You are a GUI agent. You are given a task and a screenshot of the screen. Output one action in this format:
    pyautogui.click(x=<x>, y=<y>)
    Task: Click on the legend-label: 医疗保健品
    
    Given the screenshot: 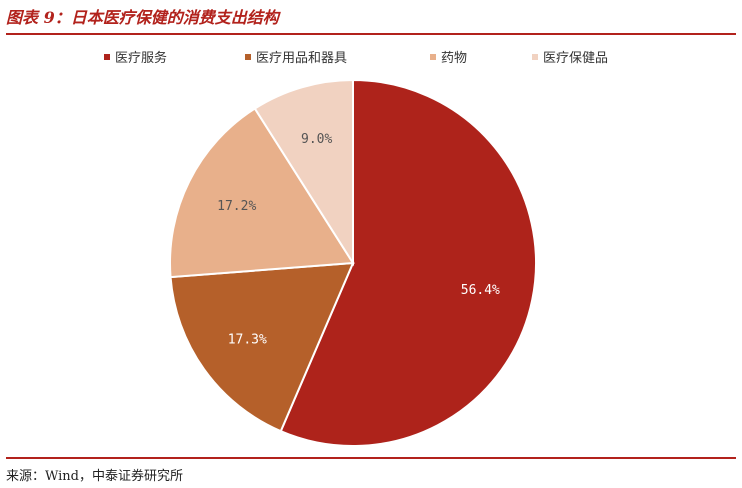 What is the action you would take?
    pyautogui.click(x=575, y=58)
    